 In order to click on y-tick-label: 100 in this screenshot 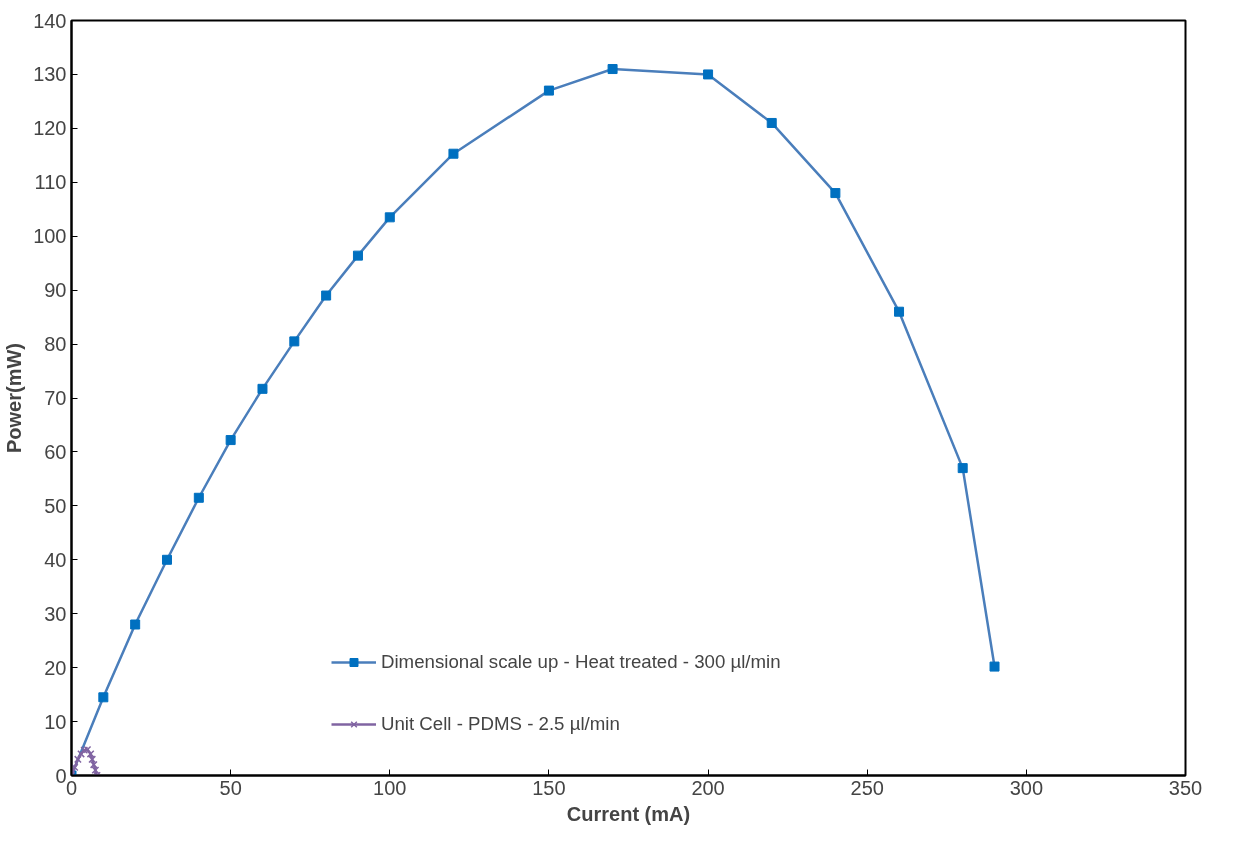, I will do `click(50, 236)`.